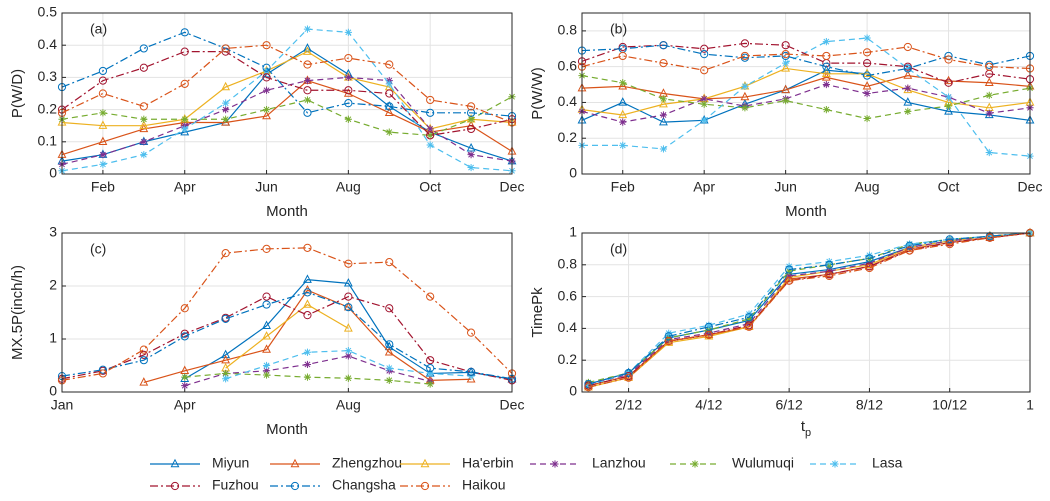 This screenshot has height=501, width=1050. Describe the element at coordinates (53, 285) in the screenshot. I see `y-tick-label: 2` at that location.